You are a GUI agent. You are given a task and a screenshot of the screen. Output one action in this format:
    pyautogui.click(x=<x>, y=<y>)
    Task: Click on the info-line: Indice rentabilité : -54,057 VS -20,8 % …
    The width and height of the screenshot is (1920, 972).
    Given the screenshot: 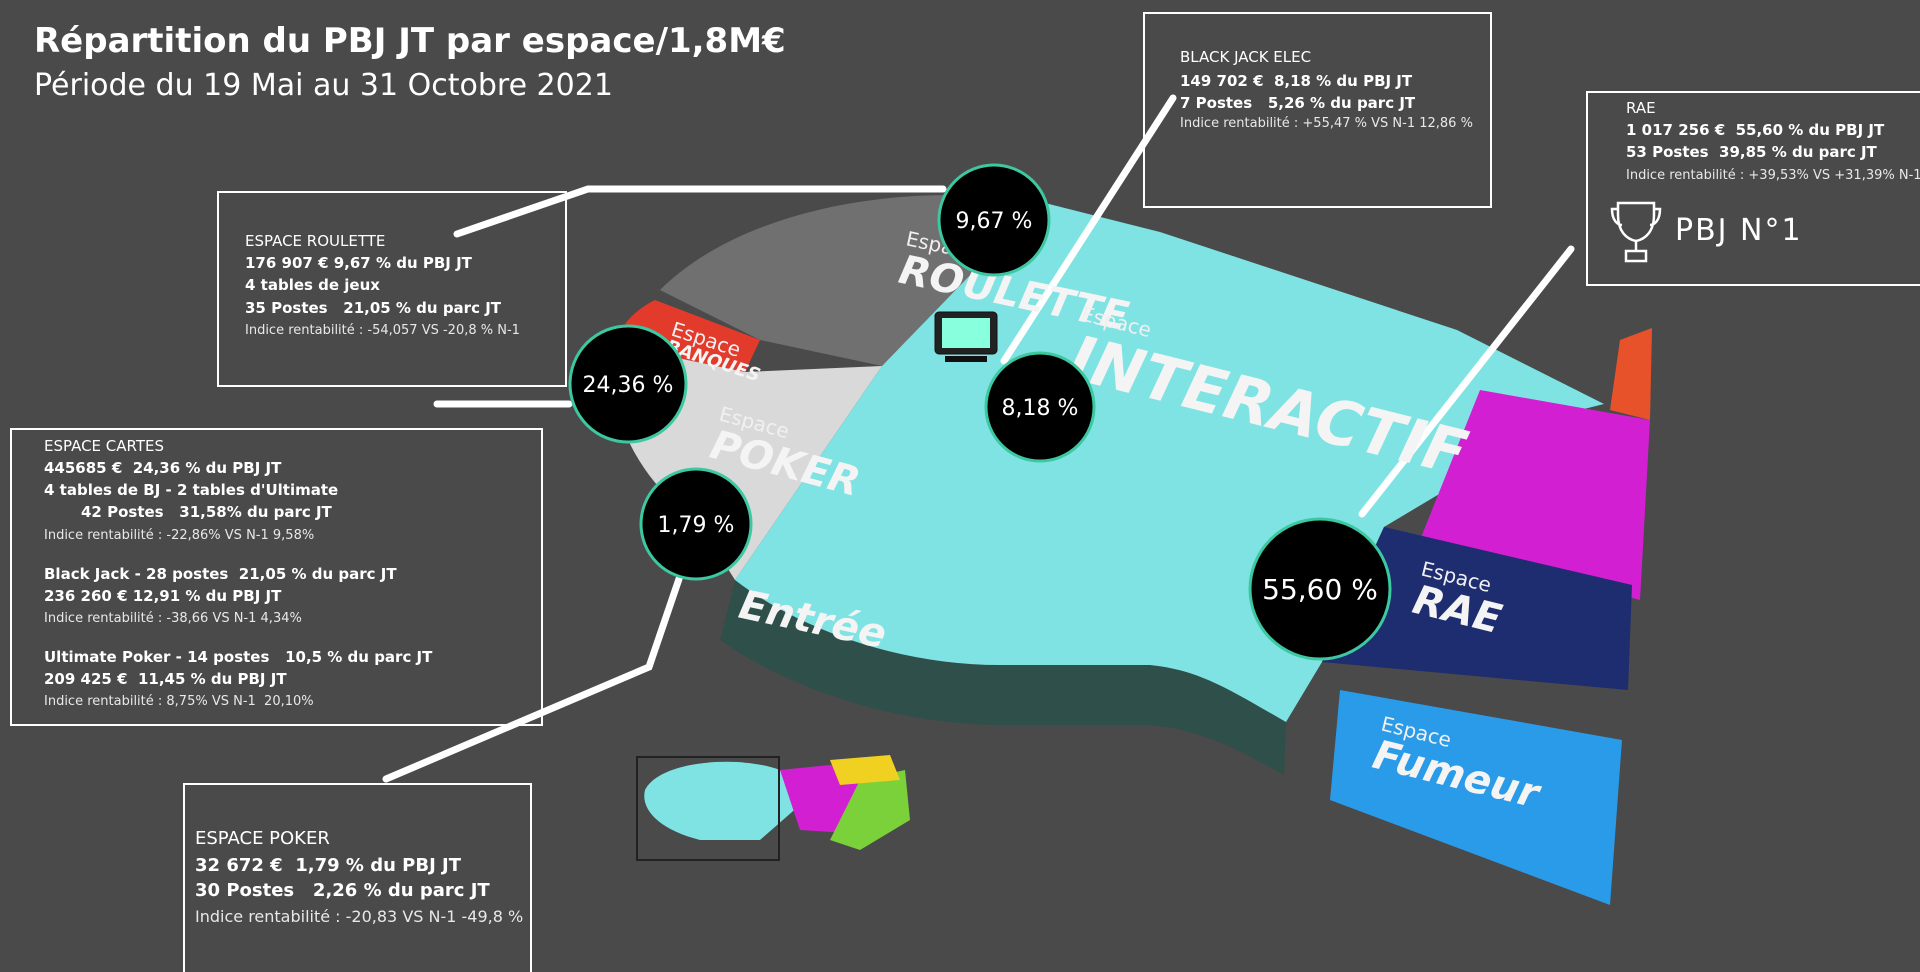 What is the action you would take?
    pyautogui.click(x=382, y=330)
    